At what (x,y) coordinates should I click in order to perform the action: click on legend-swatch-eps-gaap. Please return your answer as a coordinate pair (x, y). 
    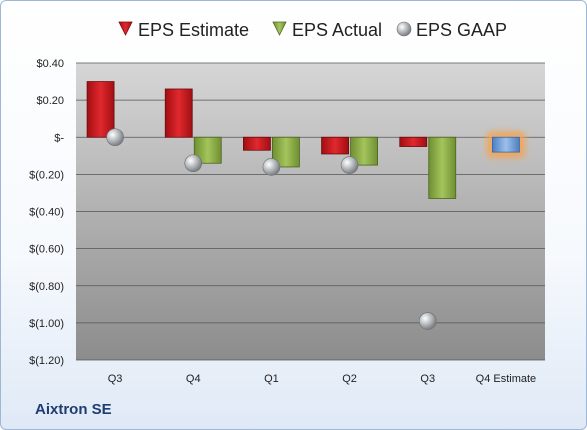
    Looking at the image, I should click on (404, 29).